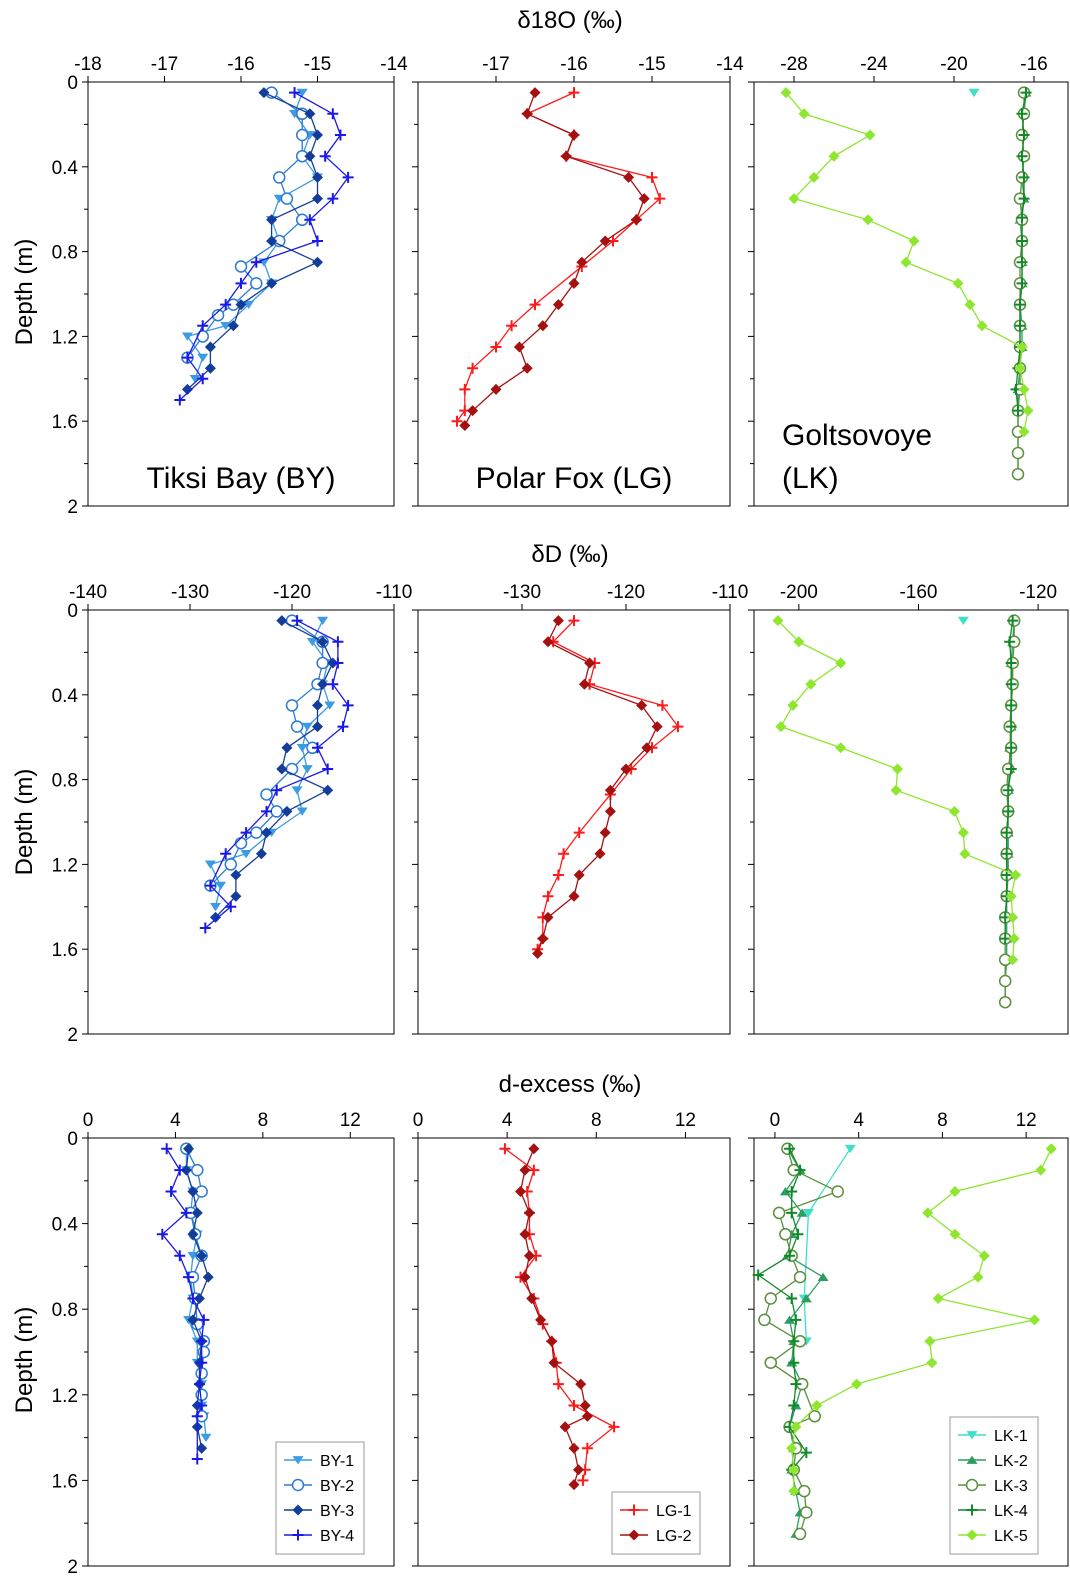 This screenshot has height=1583, width=1070. I want to click on panel-dD-LG: -130 -120 -110, so click(580, 808).